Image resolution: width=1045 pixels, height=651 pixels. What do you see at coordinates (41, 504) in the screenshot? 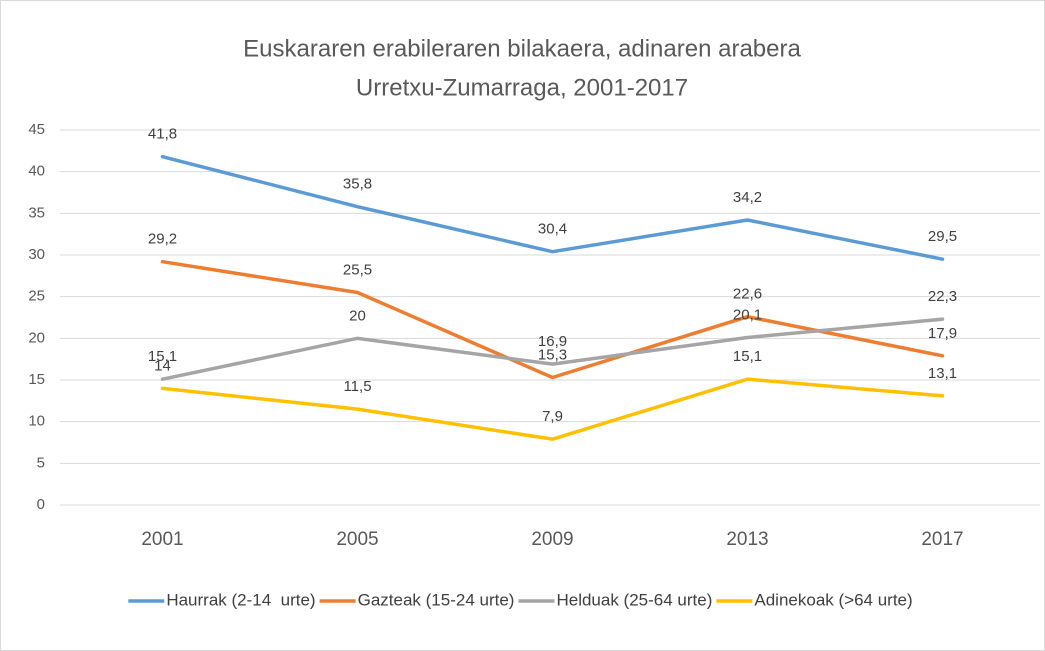
I see `y-tick-label: 0` at bounding box center [41, 504].